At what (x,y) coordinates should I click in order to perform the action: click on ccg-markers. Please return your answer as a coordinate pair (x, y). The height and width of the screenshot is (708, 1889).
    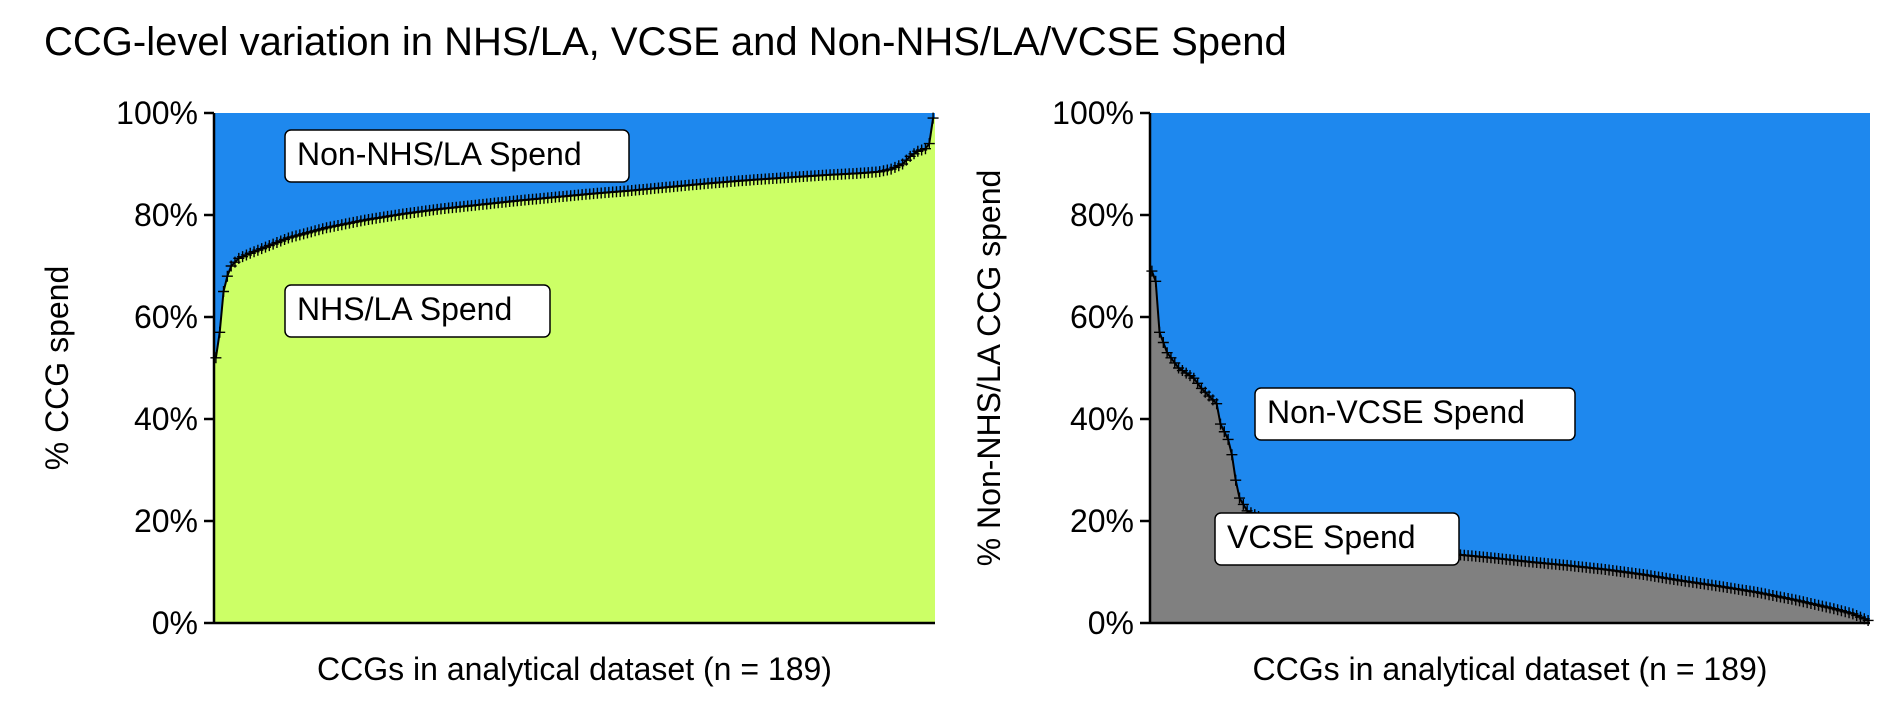
    Looking at the image, I should click on (574, 238).